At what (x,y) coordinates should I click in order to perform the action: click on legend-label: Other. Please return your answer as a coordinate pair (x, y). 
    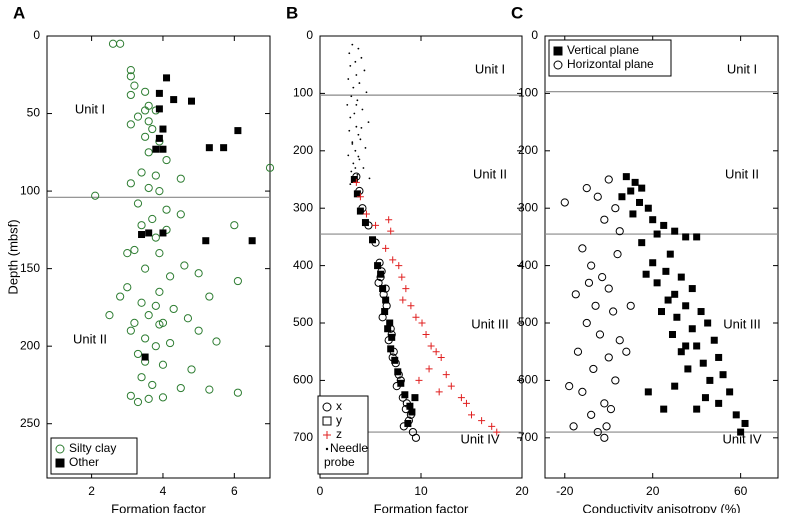
    Looking at the image, I should click on (84, 462).